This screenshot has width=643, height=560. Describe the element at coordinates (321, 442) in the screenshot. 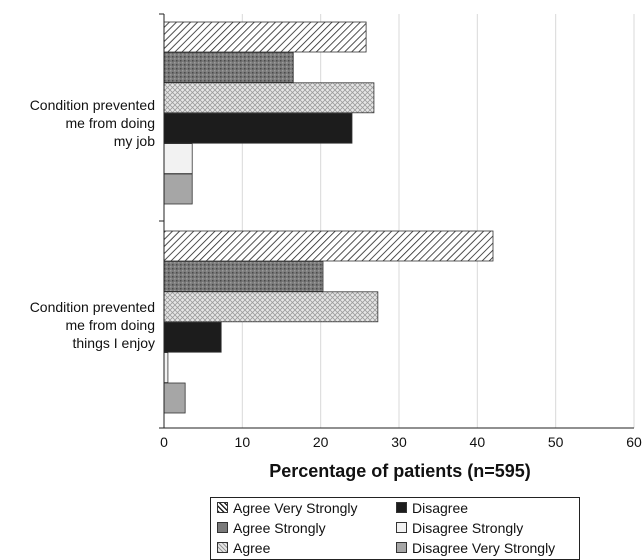

I see `x-tick-label: 20` at that location.